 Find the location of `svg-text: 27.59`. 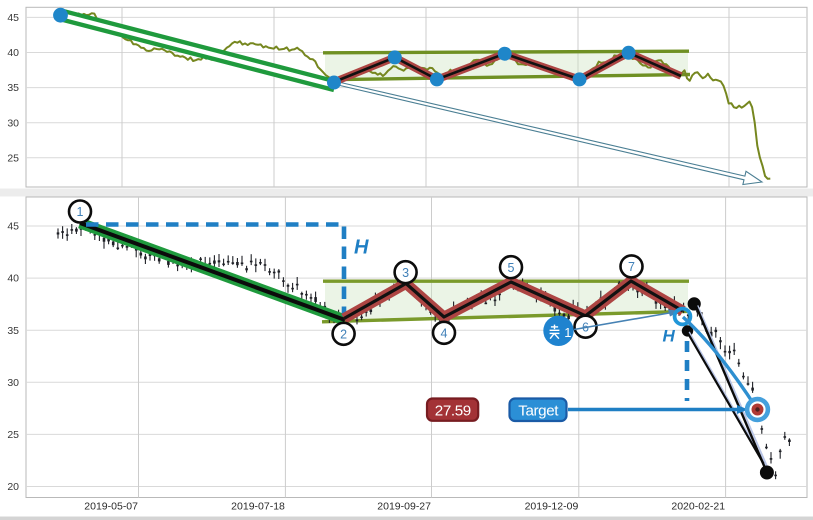

svg-text: 27.59 is located at coordinates (453, 410).